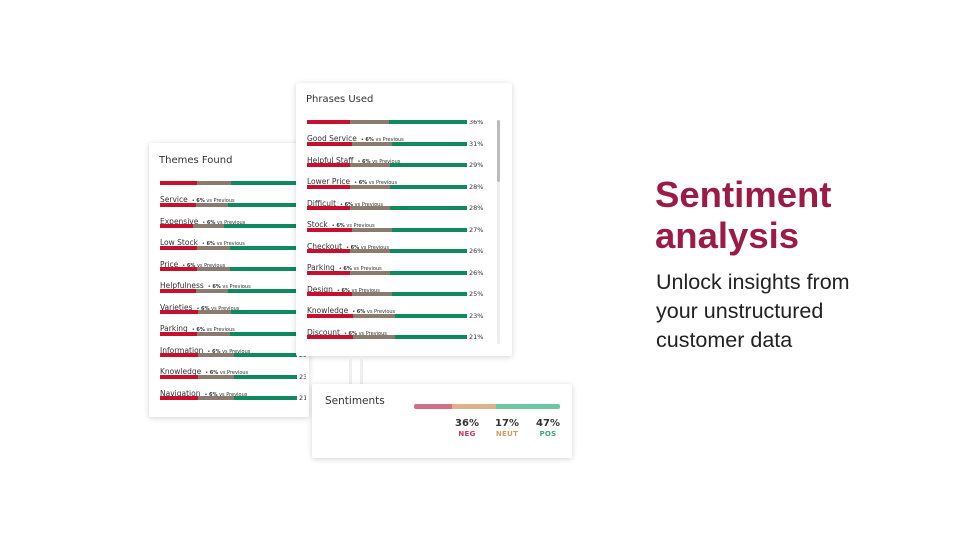 Image resolution: width=960 pixels, height=540 pixels. I want to click on phrases-used-title: Phrases Used, so click(340, 99).